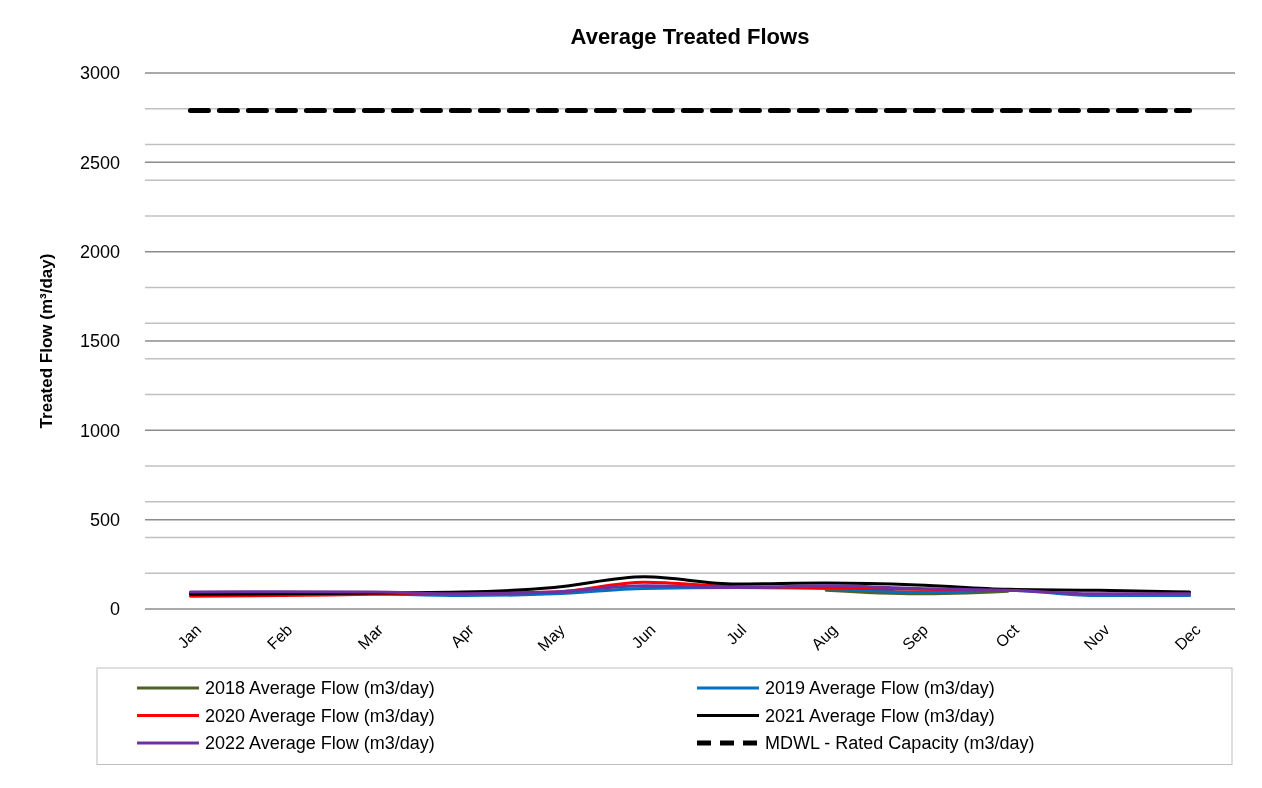 The height and width of the screenshot is (788, 1262). I want to click on x-tick-label: Dec, so click(1187, 637).